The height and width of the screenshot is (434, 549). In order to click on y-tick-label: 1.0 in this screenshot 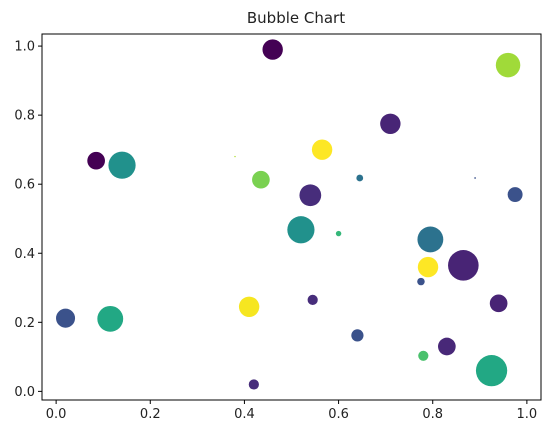, I will do `click(24, 47)`.